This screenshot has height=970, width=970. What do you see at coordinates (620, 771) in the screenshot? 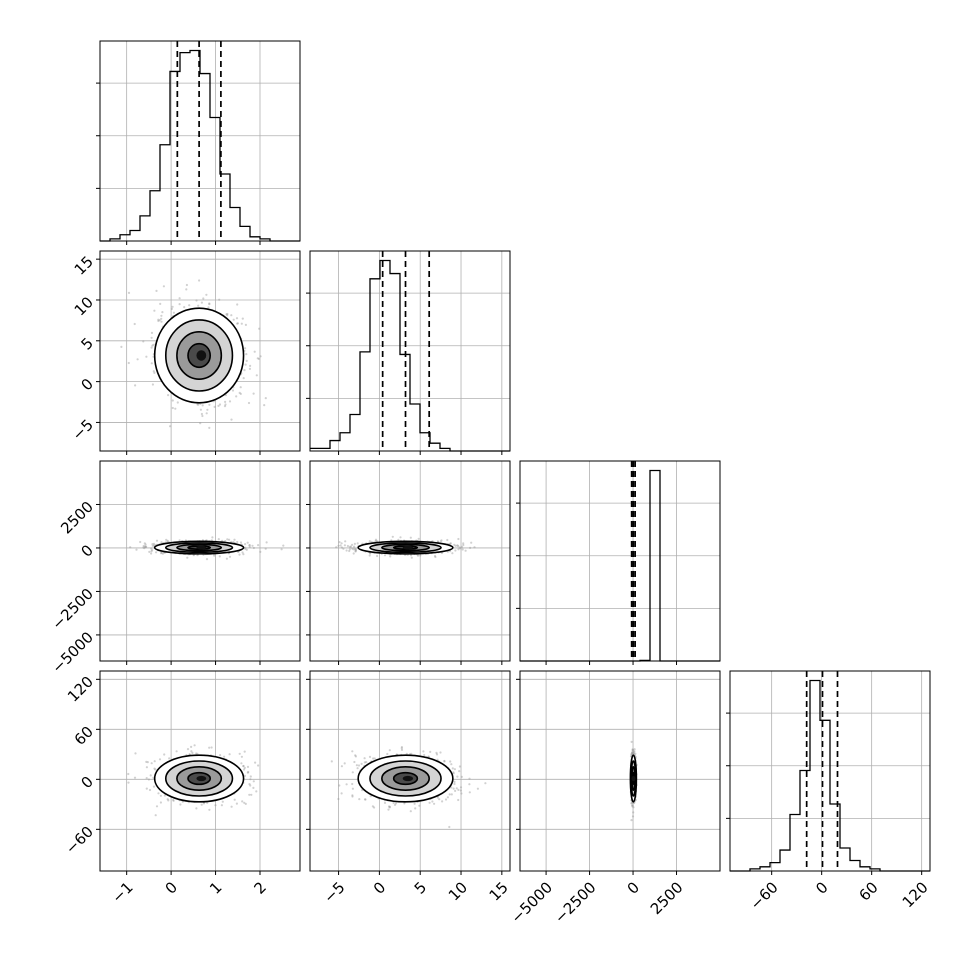
I see `panel-background` at bounding box center [620, 771].